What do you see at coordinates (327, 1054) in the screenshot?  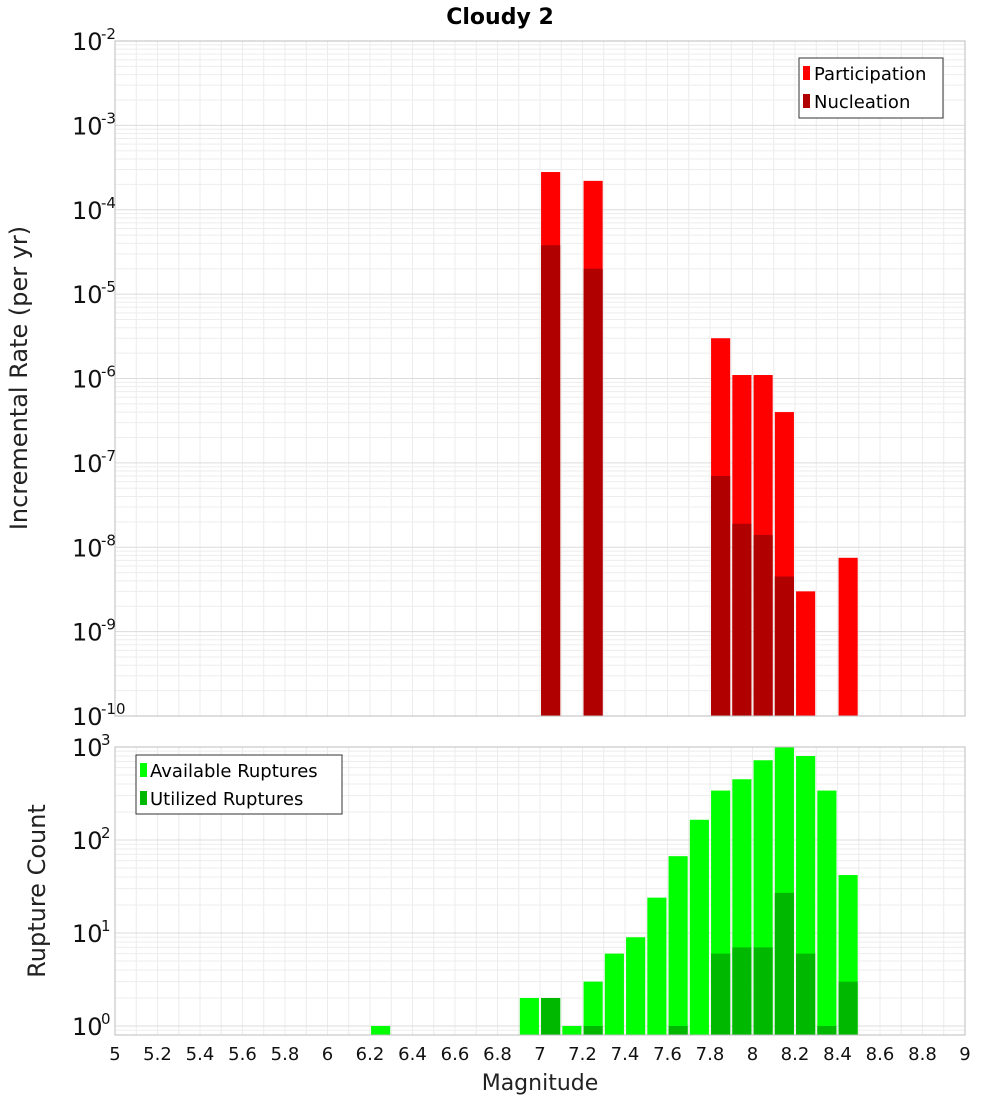 I see `x-tick-label: 6` at bounding box center [327, 1054].